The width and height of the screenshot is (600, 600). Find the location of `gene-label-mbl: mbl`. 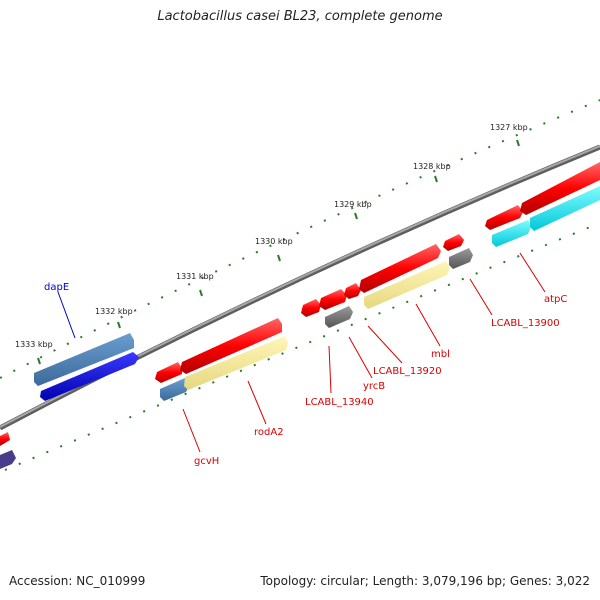

gene-label-mbl: mbl is located at coordinates (440, 354).